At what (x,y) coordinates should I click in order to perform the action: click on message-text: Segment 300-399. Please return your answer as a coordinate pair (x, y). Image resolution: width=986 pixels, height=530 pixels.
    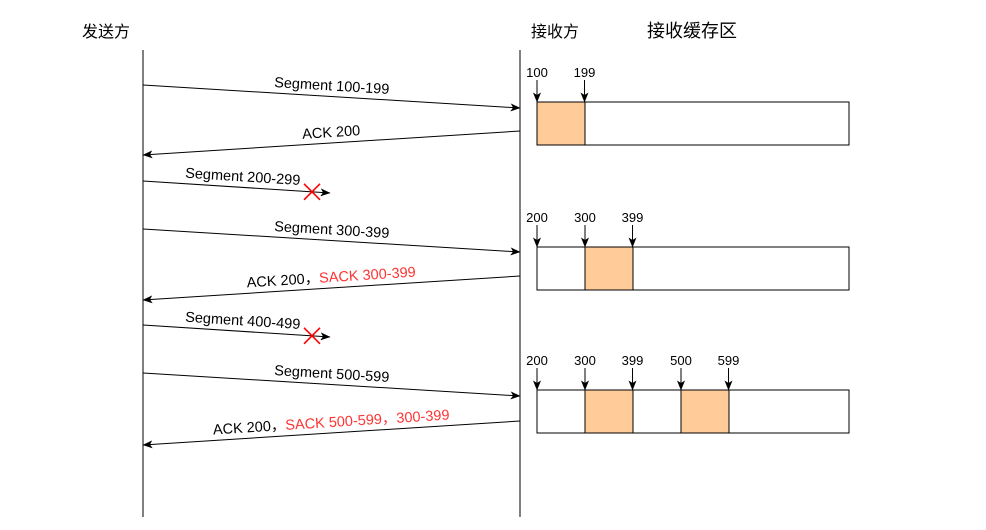
    Looking at the image, I should click on (332, 230).